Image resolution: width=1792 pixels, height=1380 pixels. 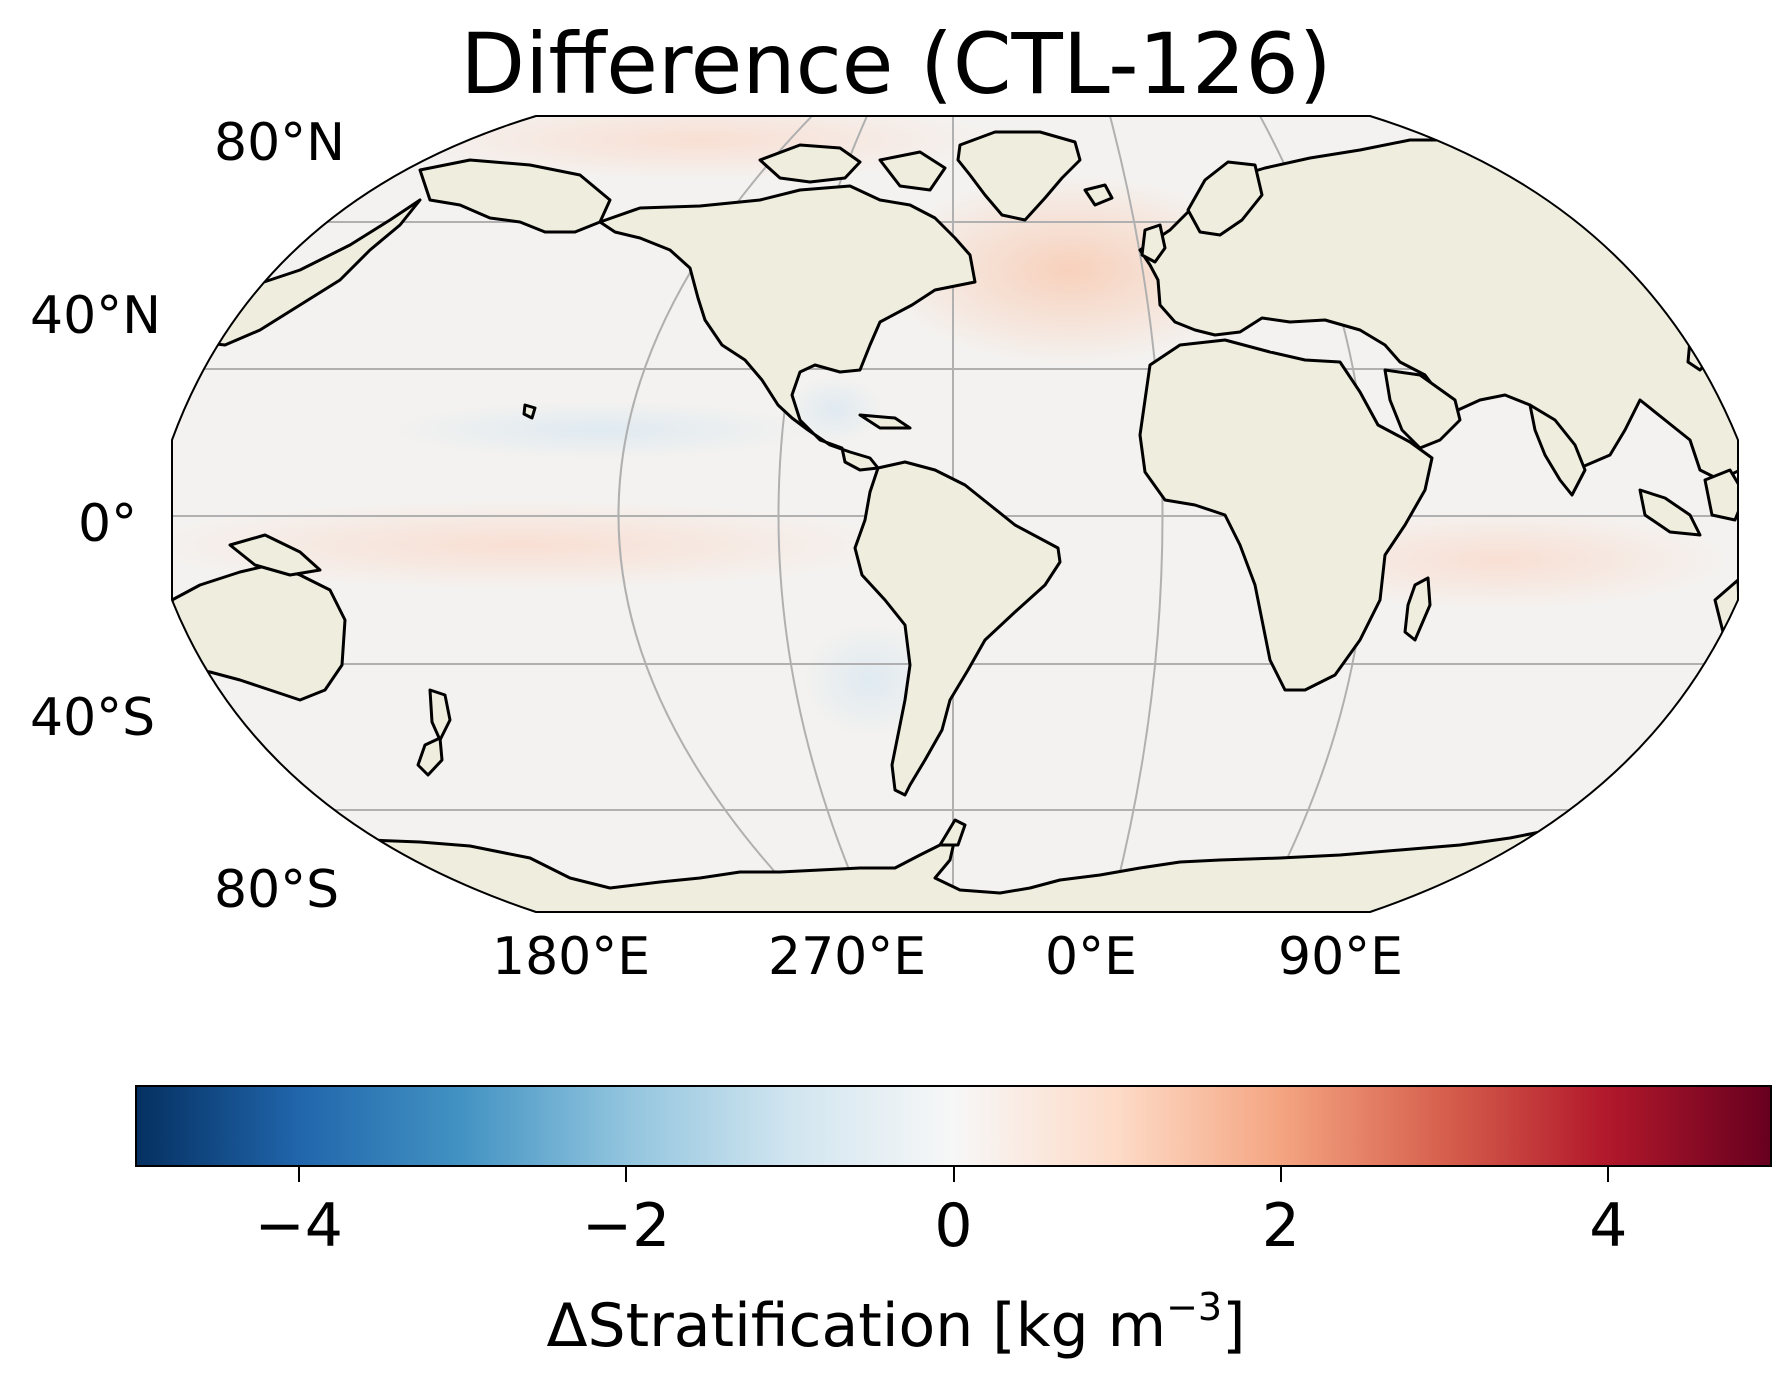 What do you see at coordinates (536, 545) in the screenshot?
I see `tropical-pacific-anomaly` at bounding box center [536, 545].